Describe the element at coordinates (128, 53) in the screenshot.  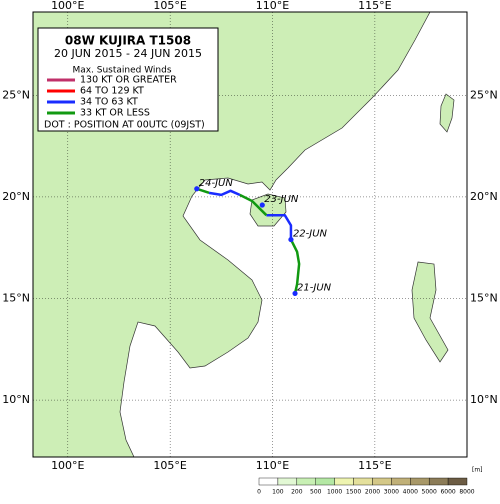
I see `subtitle: 20 JUN 2015 - 24 JUN 2015` at that location.